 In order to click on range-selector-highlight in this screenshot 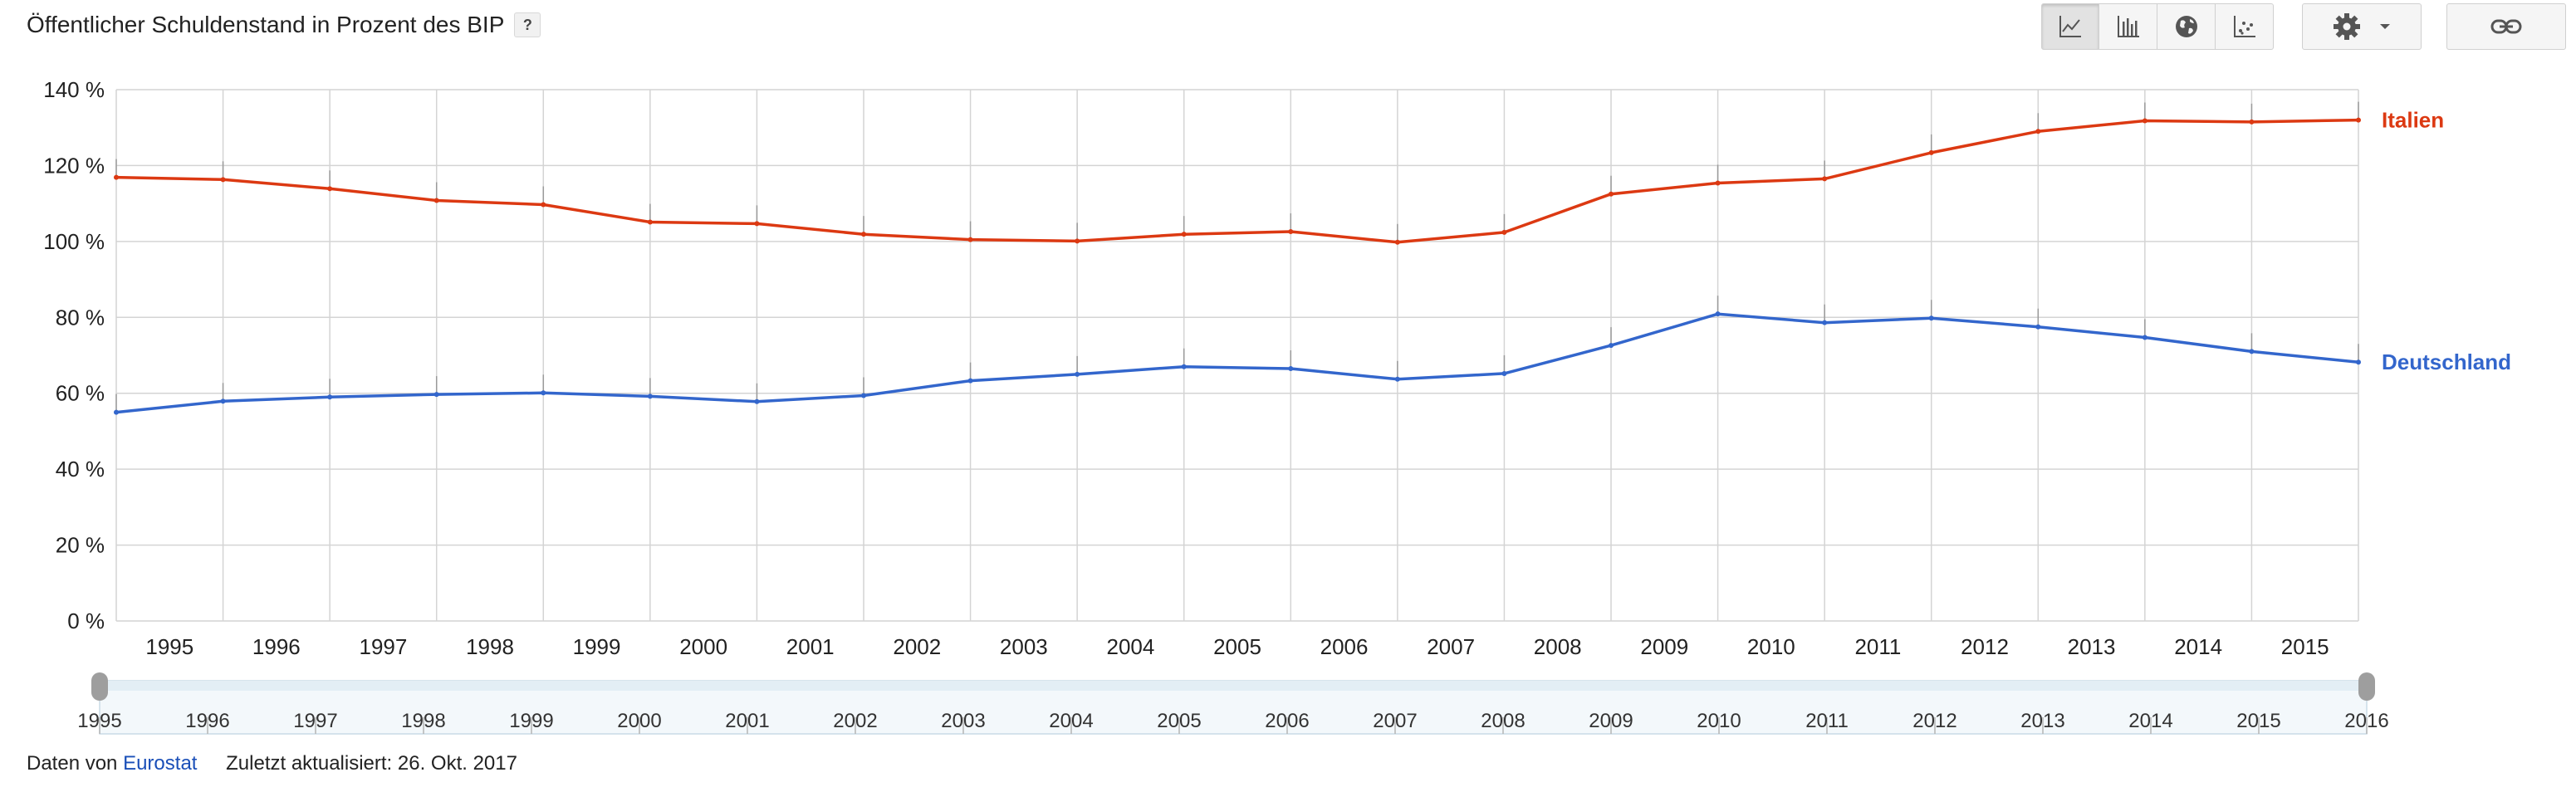, I will do `click(1234, 686)`.